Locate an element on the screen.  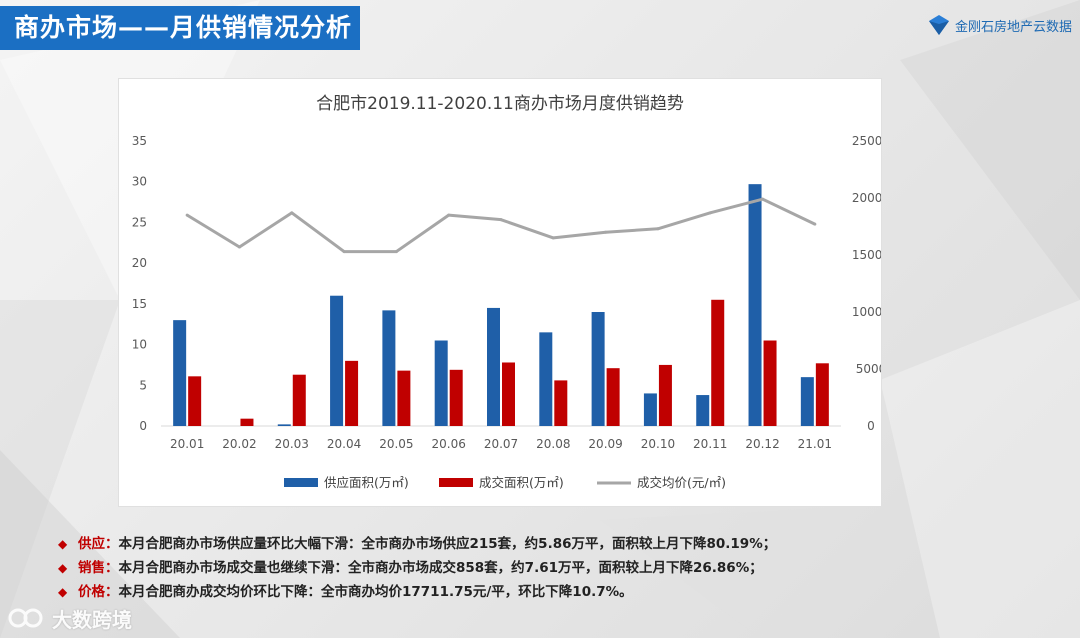
page-title: 商办市场——月供销情况分析 is located at coordinates (180, 28).